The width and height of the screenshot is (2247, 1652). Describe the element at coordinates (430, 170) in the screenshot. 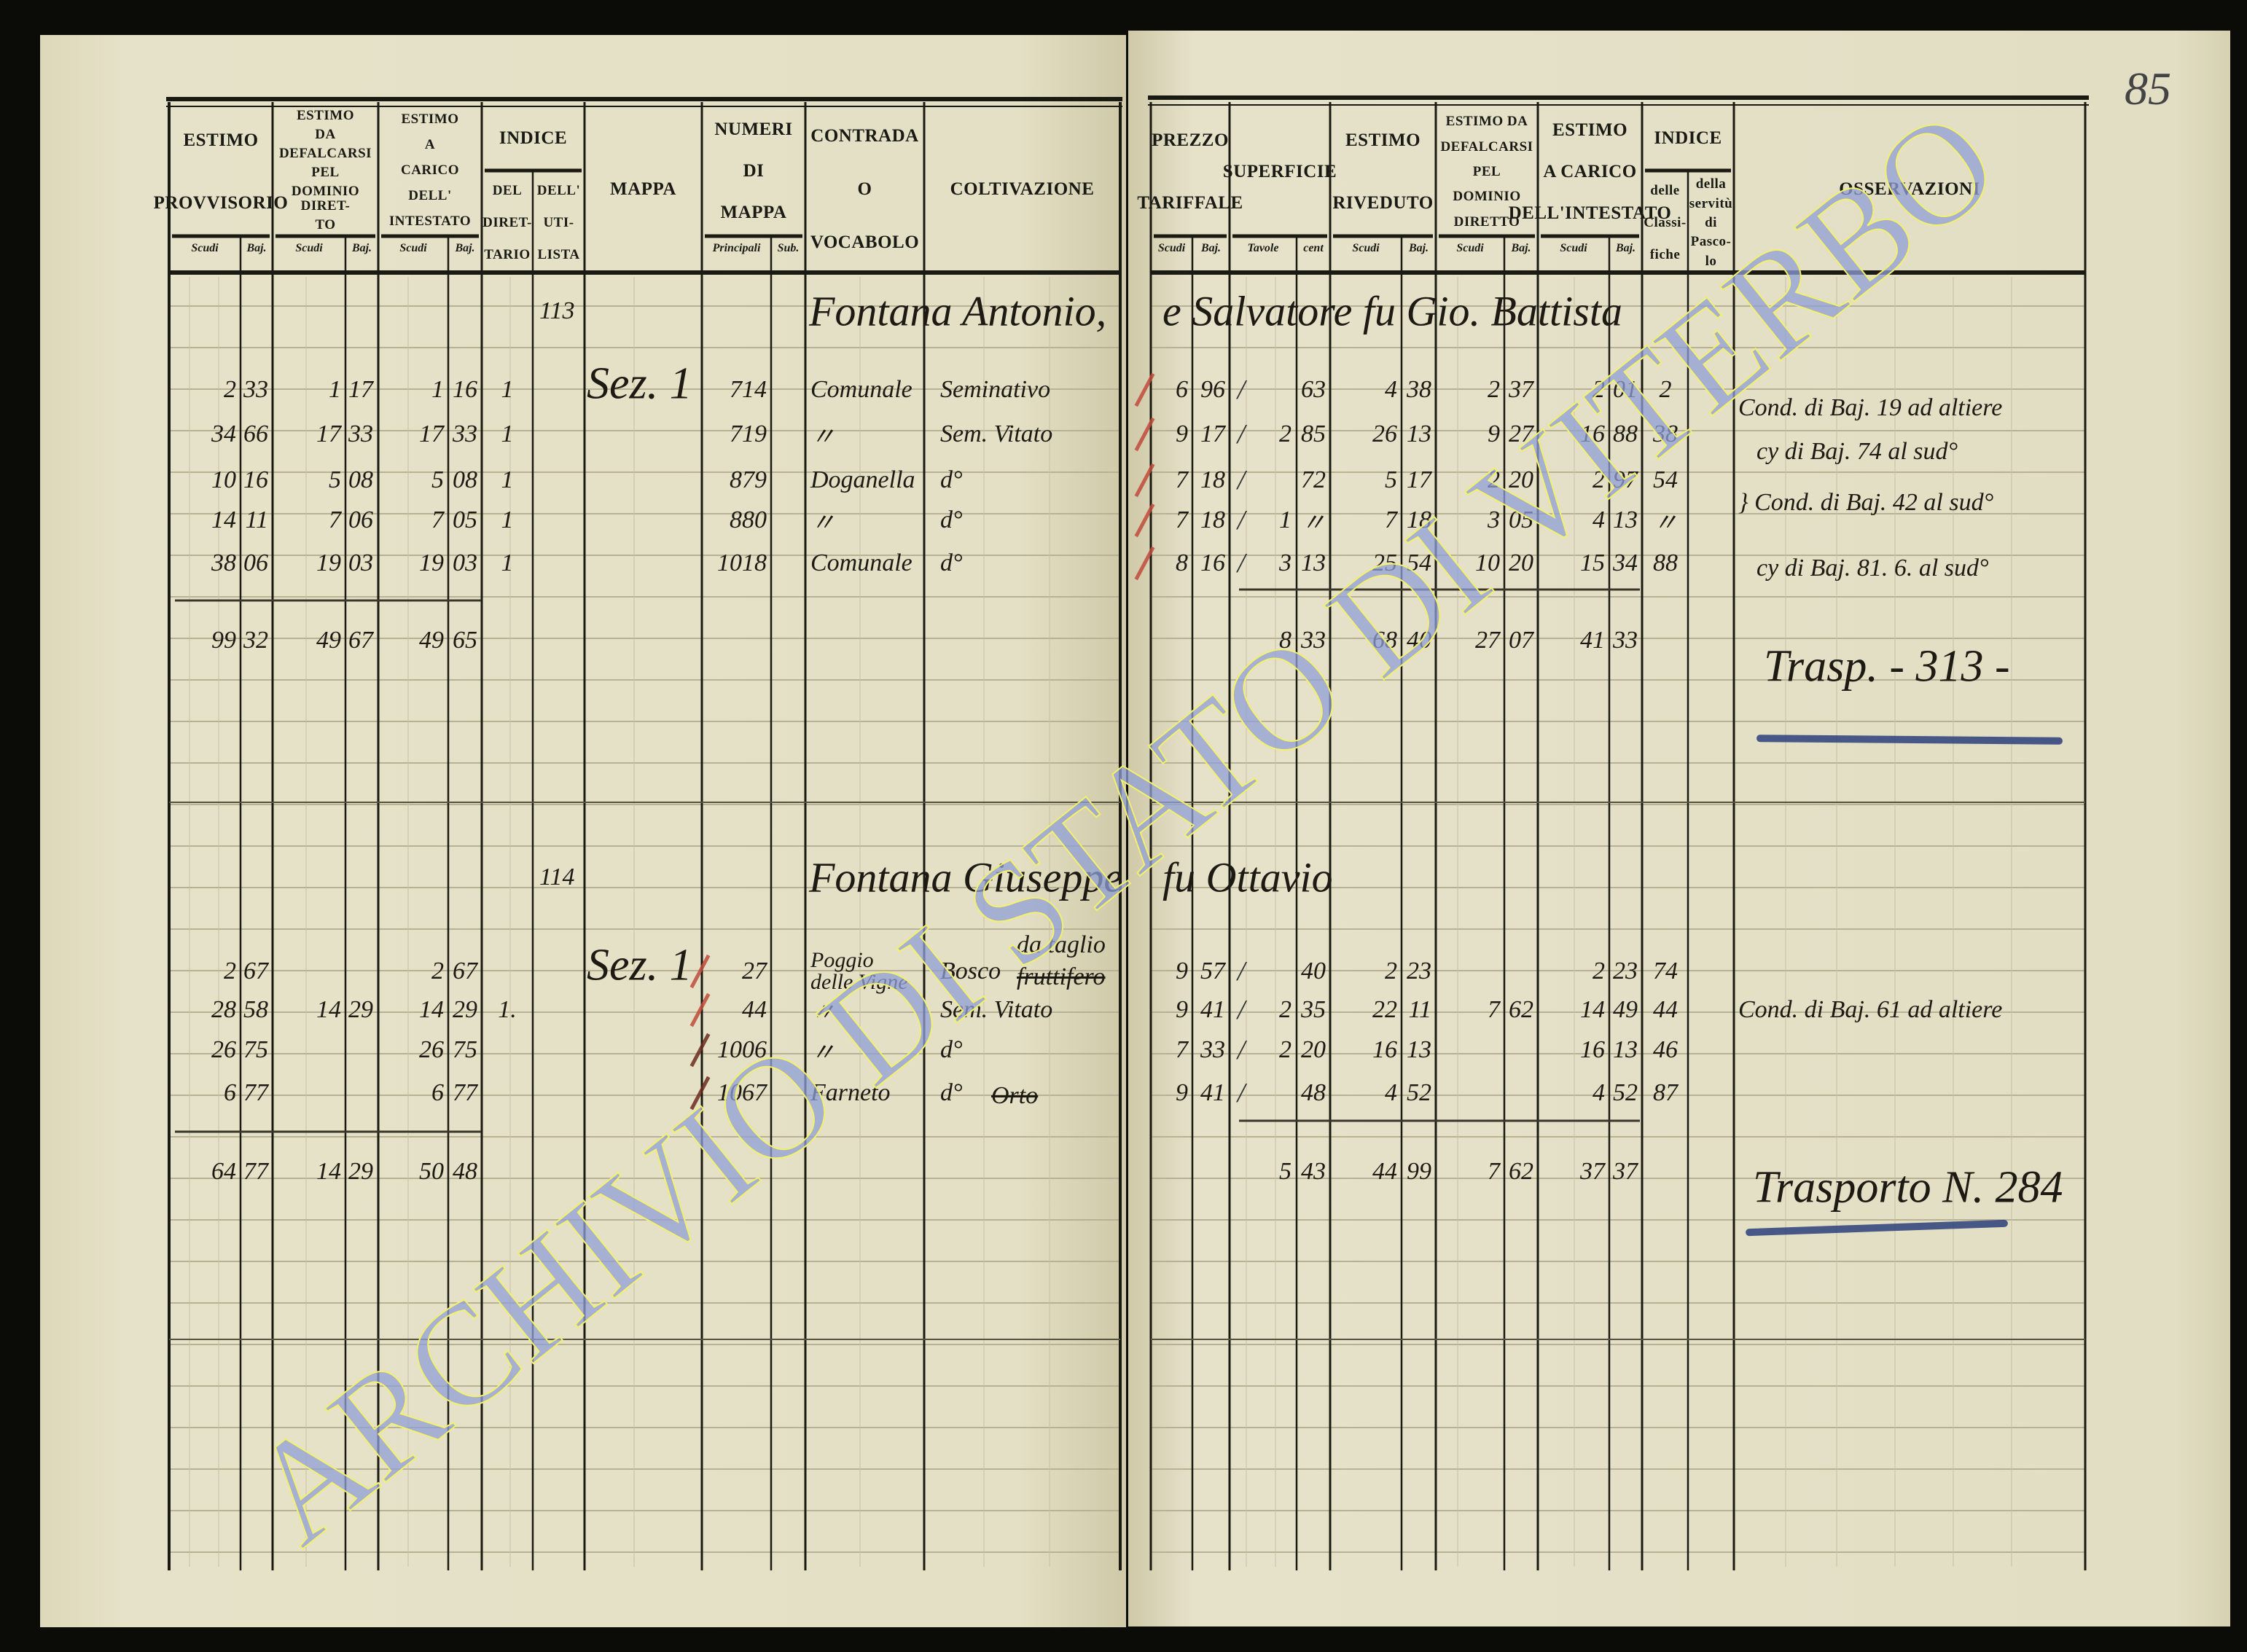

I see `column-header-line: CARICO` at that location.